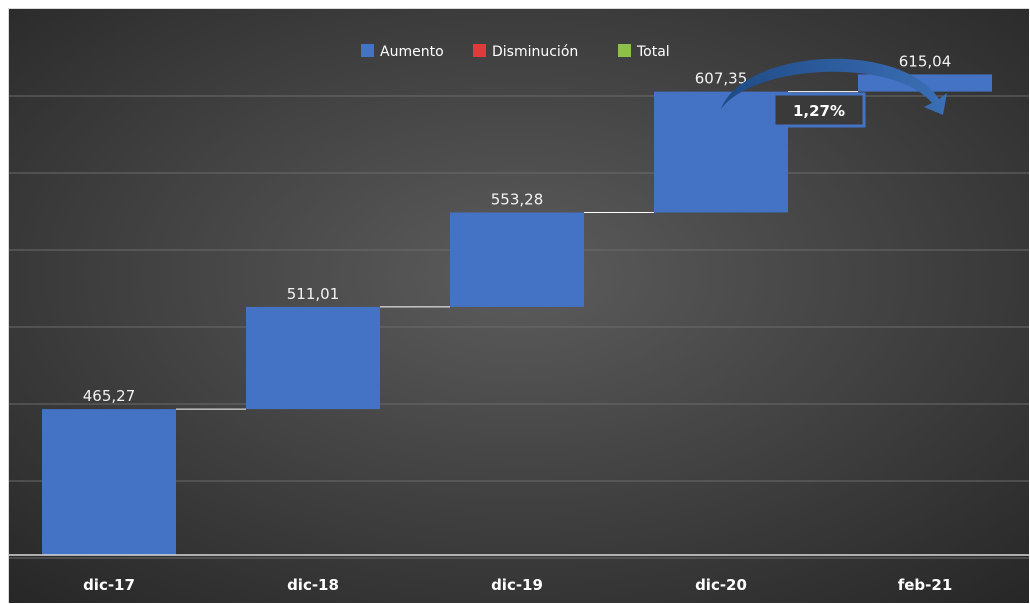  I want to click on legend-label: Total, so click(653, 52).